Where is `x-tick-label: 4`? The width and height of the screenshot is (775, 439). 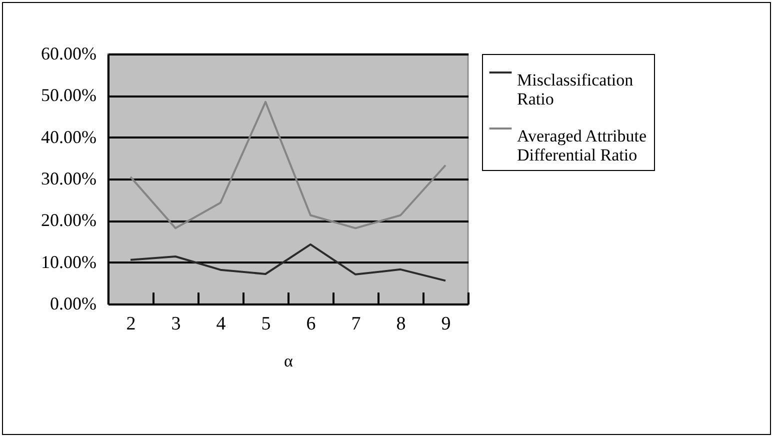
x-tick-label: 4 is located at coordinates (221, 324).